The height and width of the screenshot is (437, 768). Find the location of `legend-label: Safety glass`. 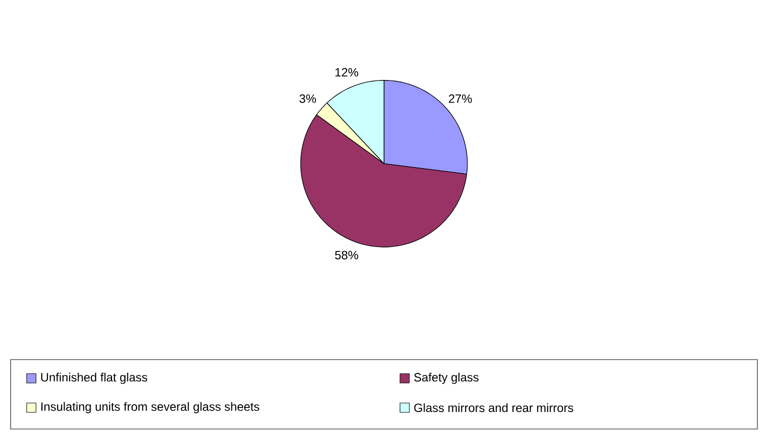

legend-label: Safety glass is located at coordinates (446, 378).